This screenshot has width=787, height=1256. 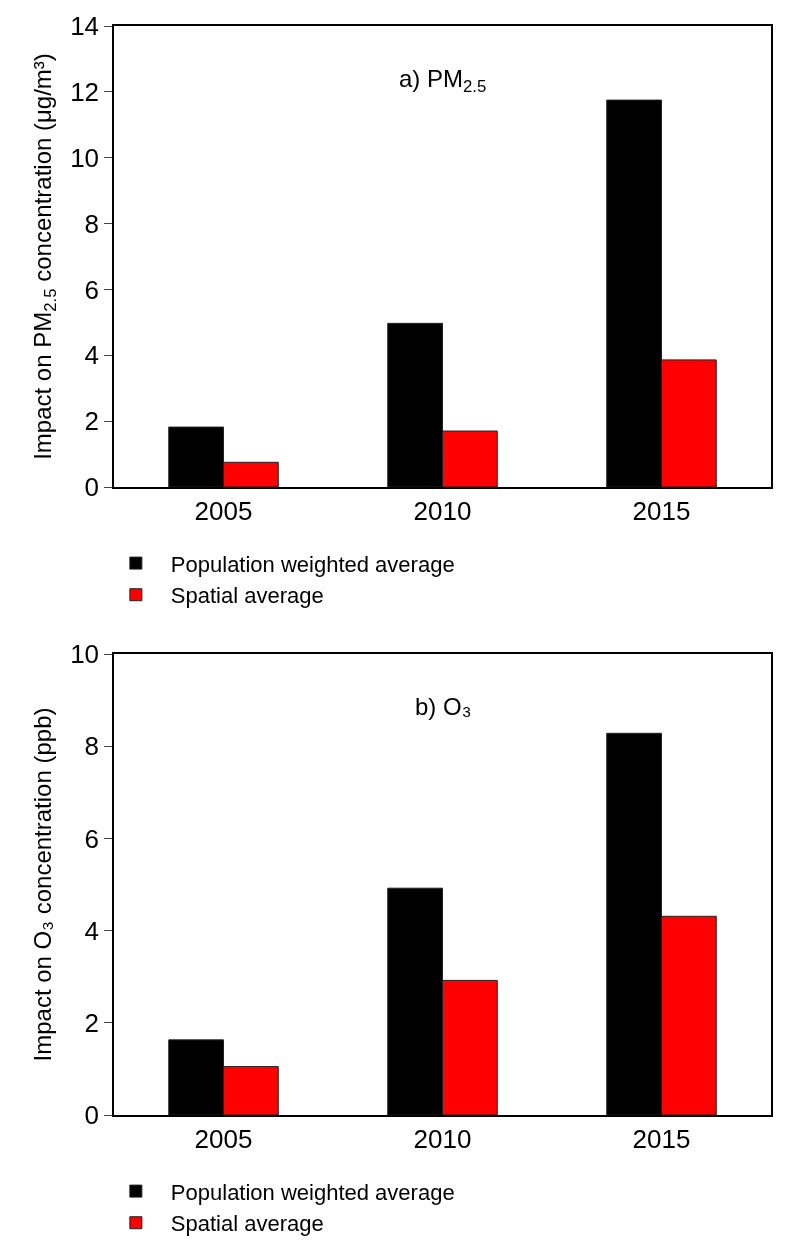 I want to click on annotation: a) PM$_{2.5}$, so click(x=443, y=81).